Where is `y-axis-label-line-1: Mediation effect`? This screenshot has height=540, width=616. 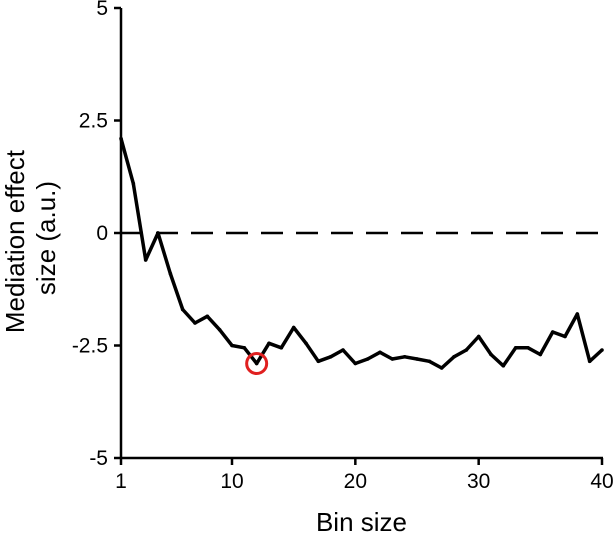 y-axis-label-line-1: Mediation effect is located at coordinates (15, 241).